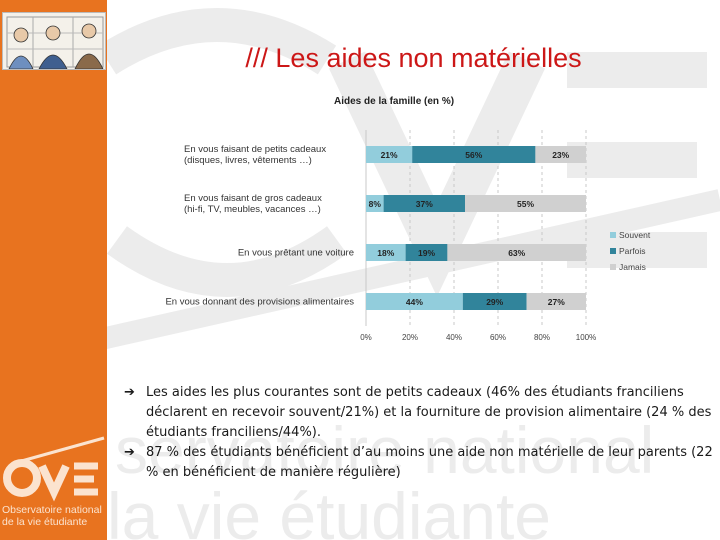 This screenshot has width=720, height=540. I want to click on category-label: (hi-fi, TV, meubles, vacances …), so click(252, 209).